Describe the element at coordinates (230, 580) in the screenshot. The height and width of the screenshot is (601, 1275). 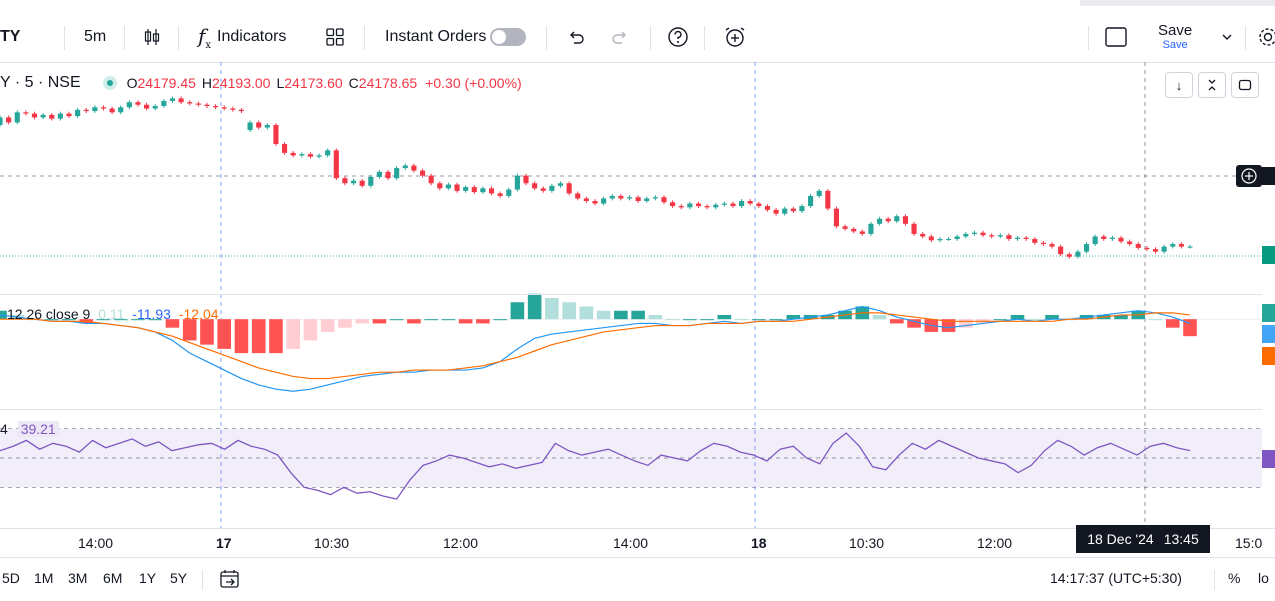
I see `goto-date-button` at that location.